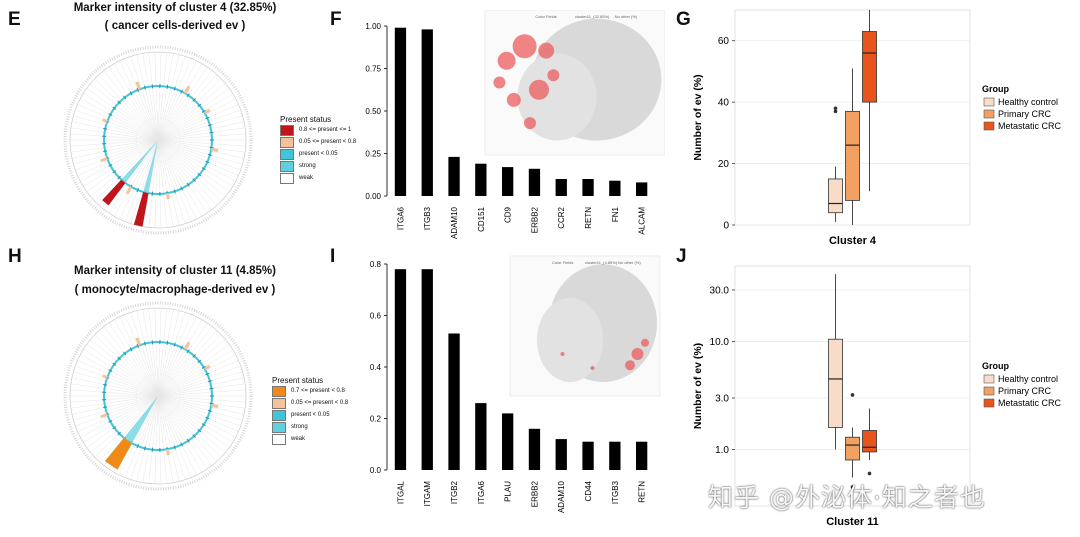 The image size is (1080, 537). I want to click on radar-h-subtitle: ( monocyte/macrophage-derived ev ), so click(175, 290).